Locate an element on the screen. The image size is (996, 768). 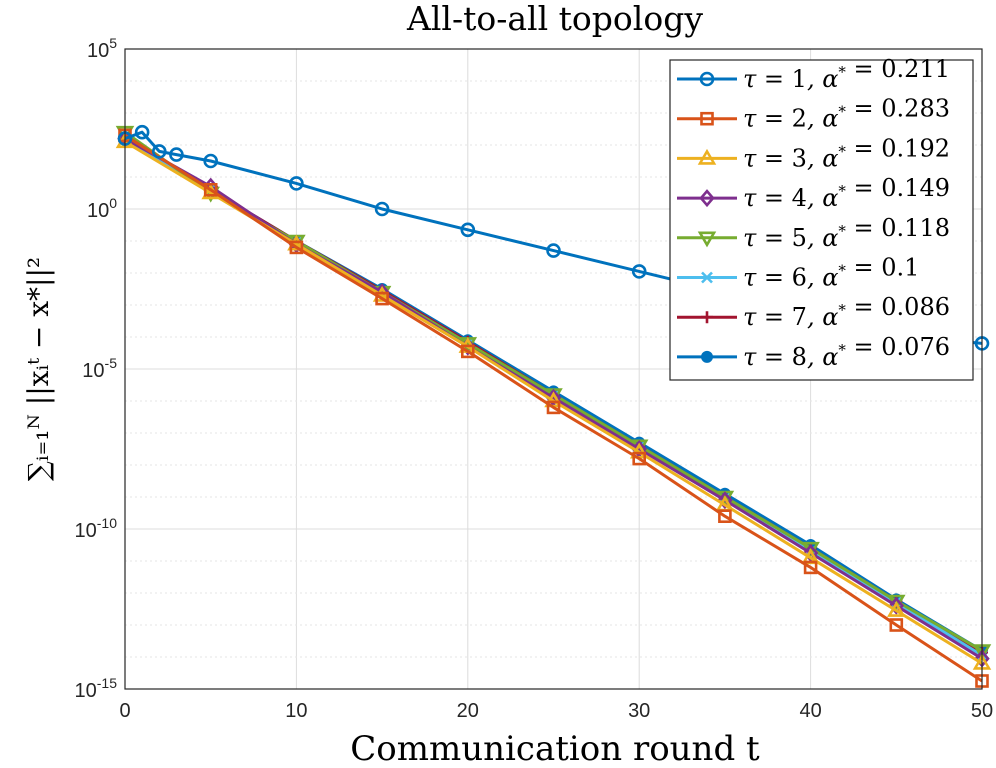
legend-item-5: τ = 5, α* = 0.118 is located at coordinates (813, 233).